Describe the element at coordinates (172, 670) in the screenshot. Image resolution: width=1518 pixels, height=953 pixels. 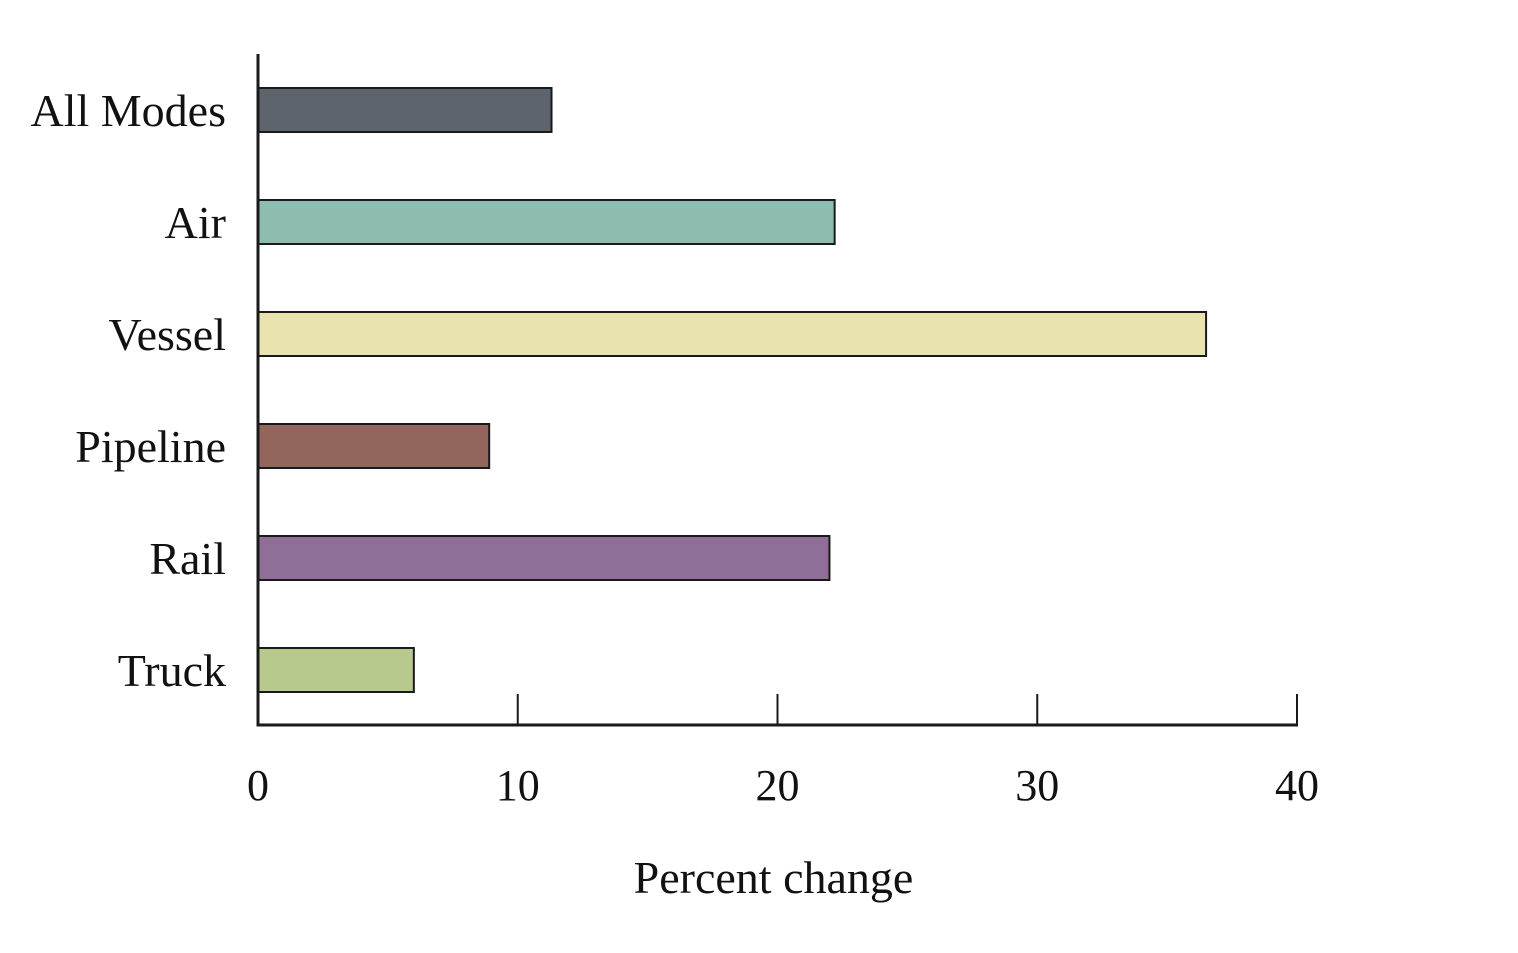
I see `category-label-truck: Truck` at that location.